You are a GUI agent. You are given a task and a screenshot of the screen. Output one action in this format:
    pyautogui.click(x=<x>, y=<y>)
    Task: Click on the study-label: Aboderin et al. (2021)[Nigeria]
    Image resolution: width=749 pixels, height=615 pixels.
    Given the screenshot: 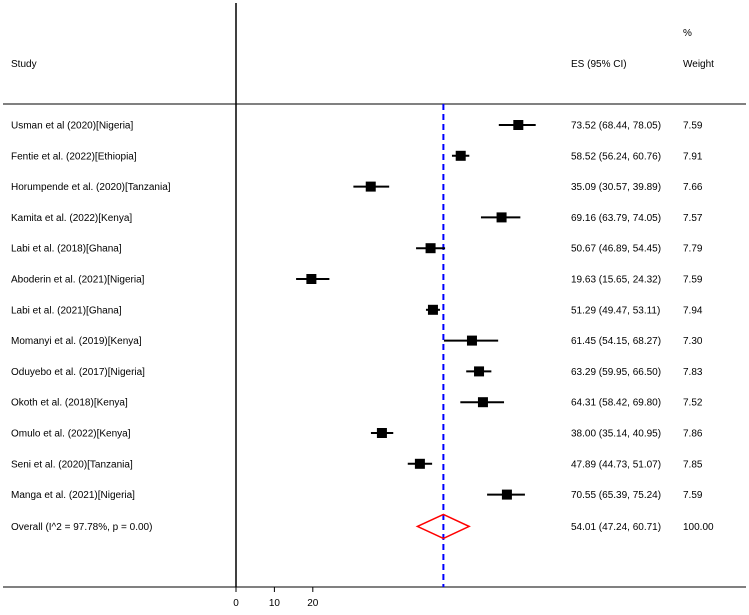 What is the action you would take?
    pyautogui.click(x=78, y=280)
    